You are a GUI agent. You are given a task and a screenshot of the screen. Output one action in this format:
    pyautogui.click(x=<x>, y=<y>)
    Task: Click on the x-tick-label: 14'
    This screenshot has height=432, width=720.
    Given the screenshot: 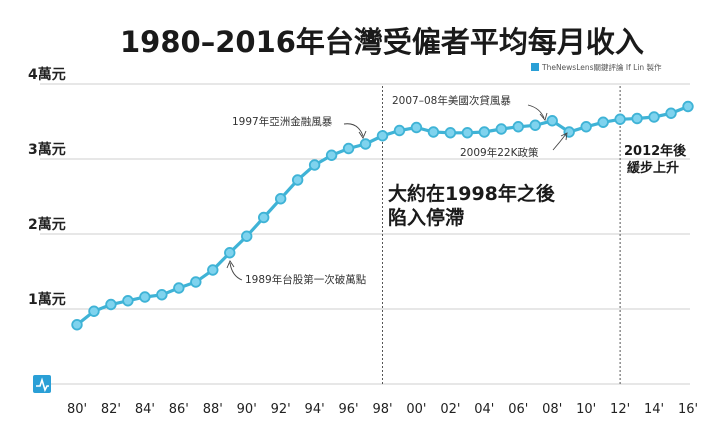 What is the action you would take?
    pyautogui.click(x=654, y=409)
    